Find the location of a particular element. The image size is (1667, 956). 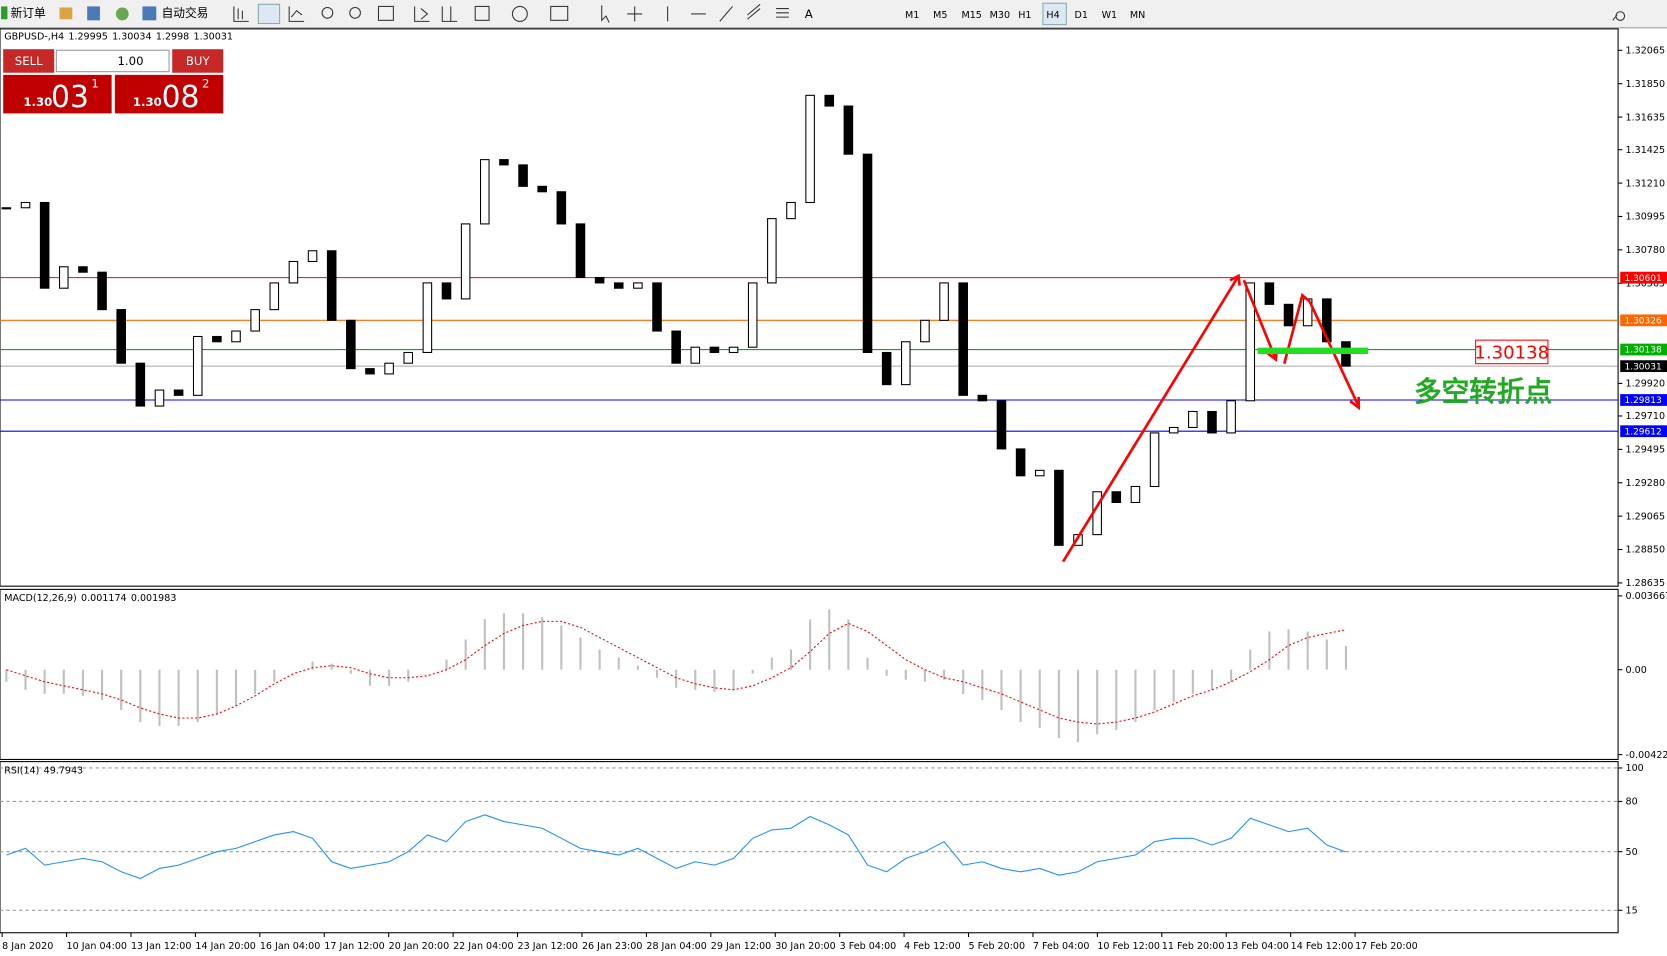

y-tick-label: 1.30780 is located at coordinates (1645, 250).